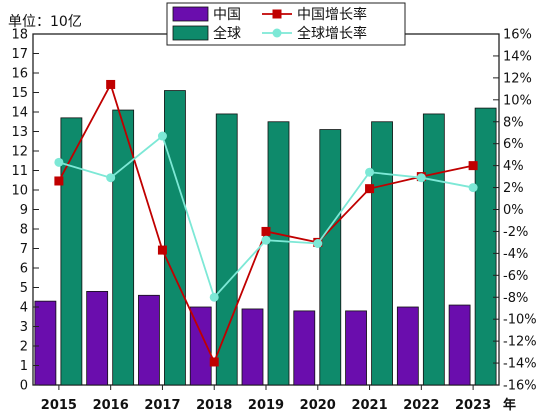  What do you see at coordinates (509, 405) in the screenshot?
I see `x-axis-suffix: 年` at bounding box center [509, 405].